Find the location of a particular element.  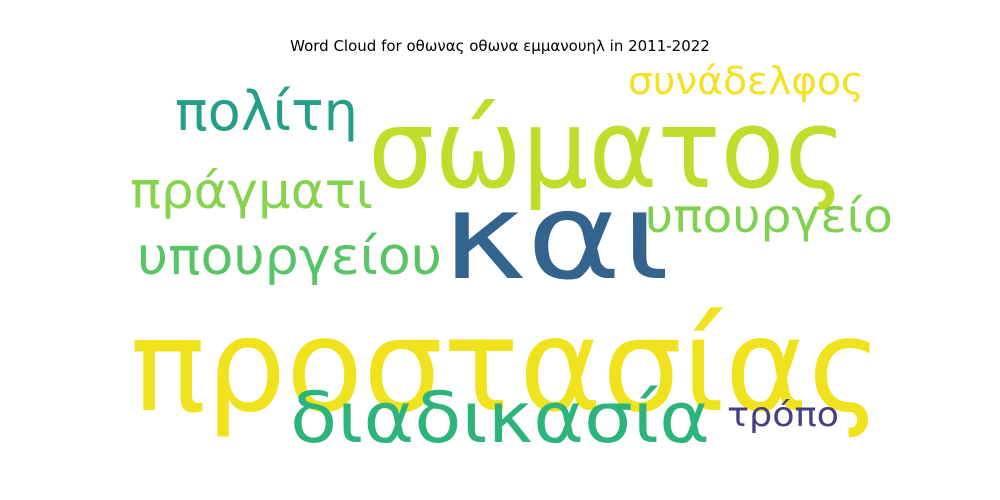

word-3: σώματος is located at coordinates (607, 149).